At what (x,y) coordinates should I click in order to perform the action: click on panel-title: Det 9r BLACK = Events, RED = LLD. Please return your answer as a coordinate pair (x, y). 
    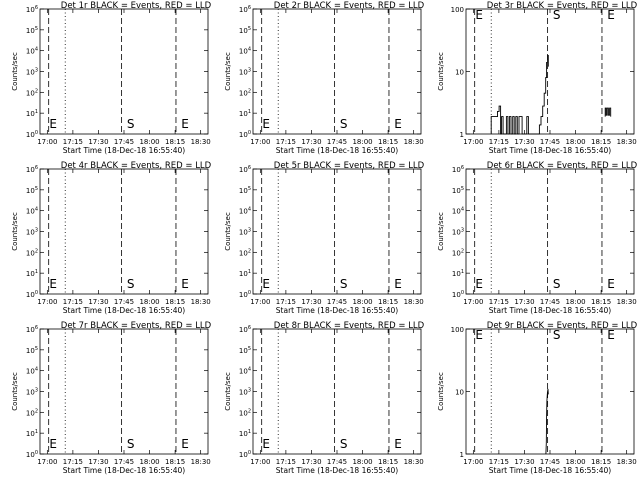
    Looking at the image, I should click on (562, 326).